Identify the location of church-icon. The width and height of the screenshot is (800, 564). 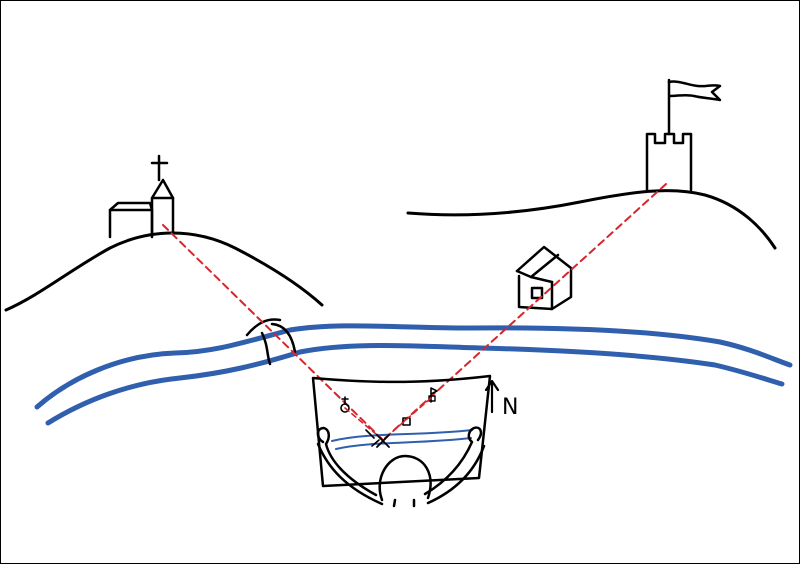
(141, 196).